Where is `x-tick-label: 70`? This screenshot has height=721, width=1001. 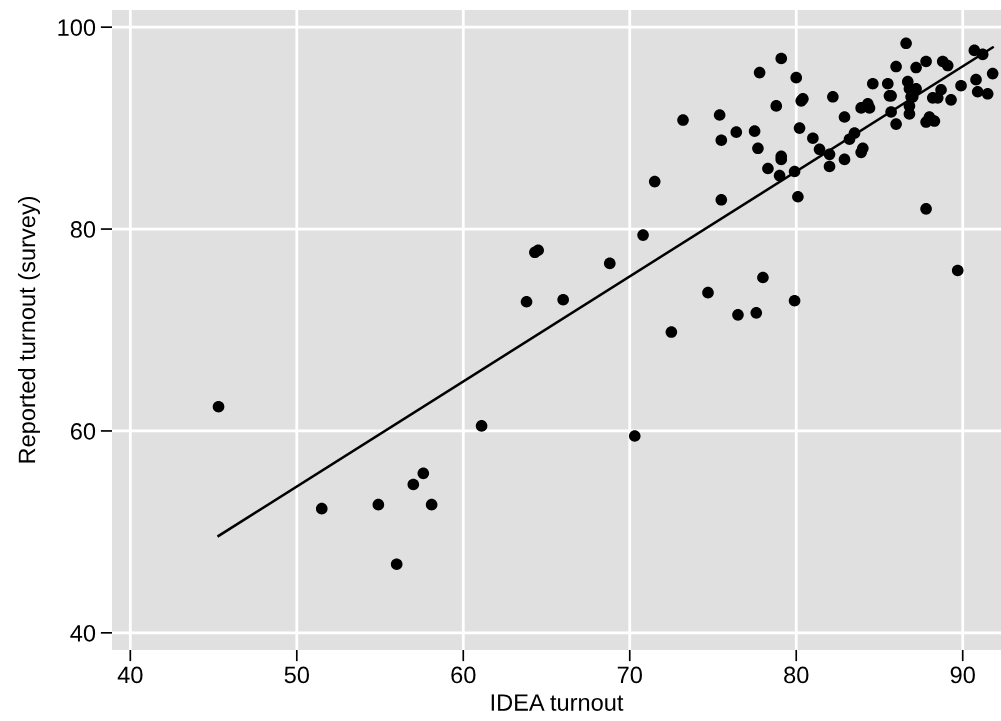
x-tick-label: 70 is located at coordinates (629, 675).